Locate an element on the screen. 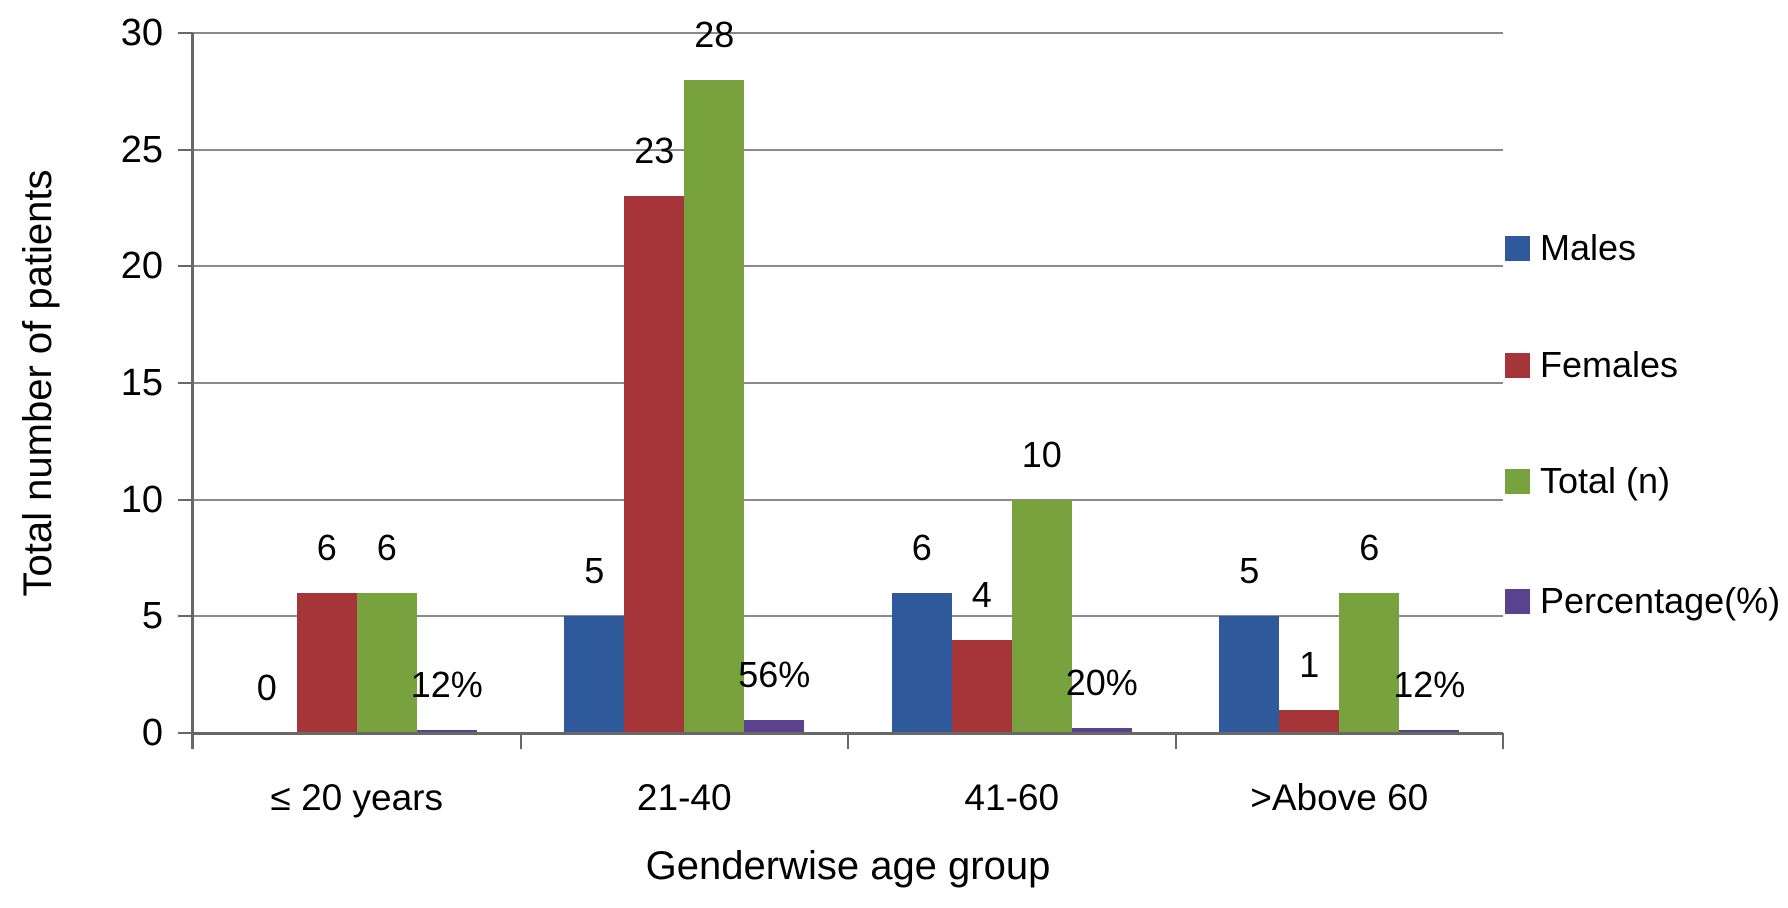 The width and height of the screenshot is (1788, 908). y-tick-label: 25 is located at coordinates (141, 149).